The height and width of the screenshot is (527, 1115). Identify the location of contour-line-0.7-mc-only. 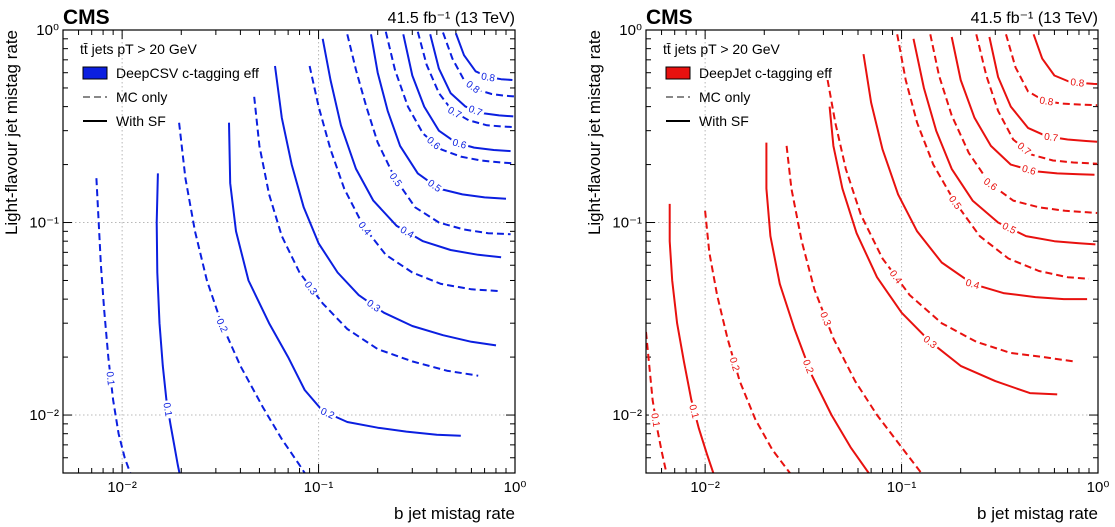
(1036, 99).